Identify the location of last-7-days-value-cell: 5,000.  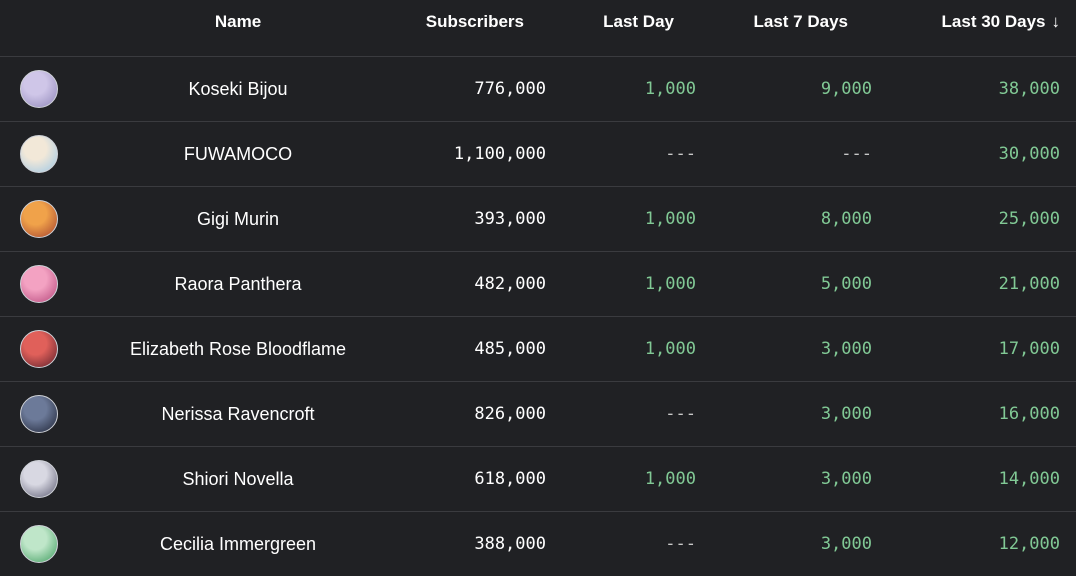
(784, 284).